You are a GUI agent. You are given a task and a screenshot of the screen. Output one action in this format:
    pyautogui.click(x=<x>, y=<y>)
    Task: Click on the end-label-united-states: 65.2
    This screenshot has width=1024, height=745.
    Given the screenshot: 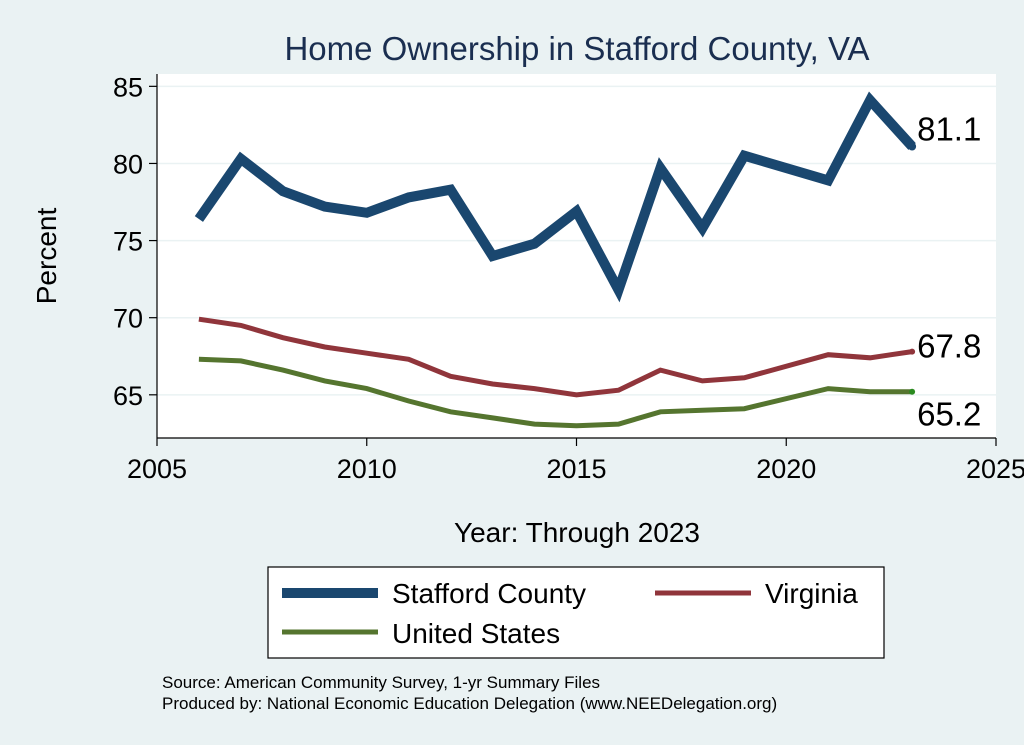 What is the action you would take?
    pyautogui.click(x=949, y=414)
    